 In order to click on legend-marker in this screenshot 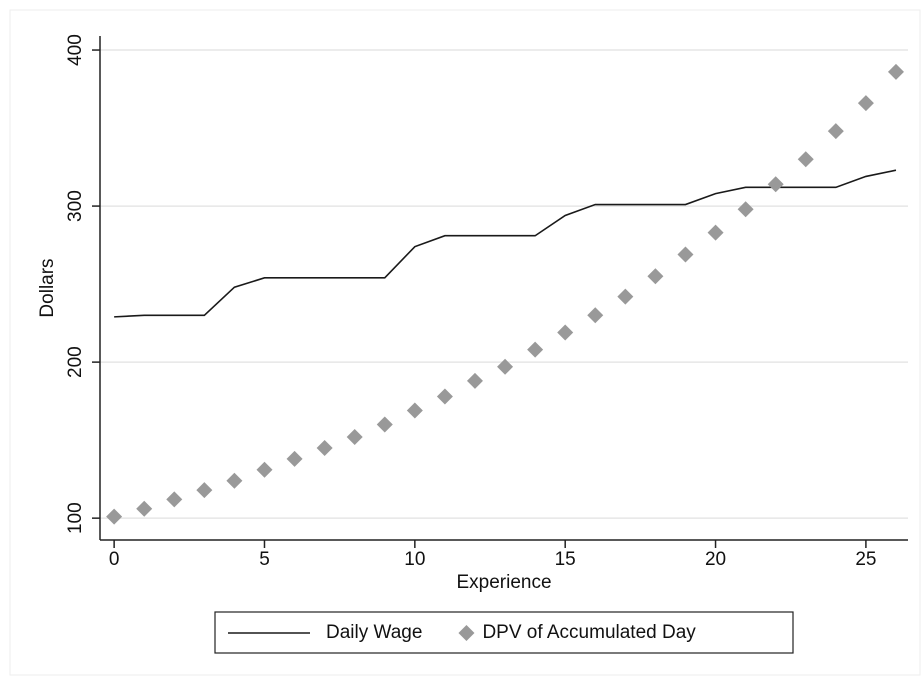, I will do `click(466, 633)`.